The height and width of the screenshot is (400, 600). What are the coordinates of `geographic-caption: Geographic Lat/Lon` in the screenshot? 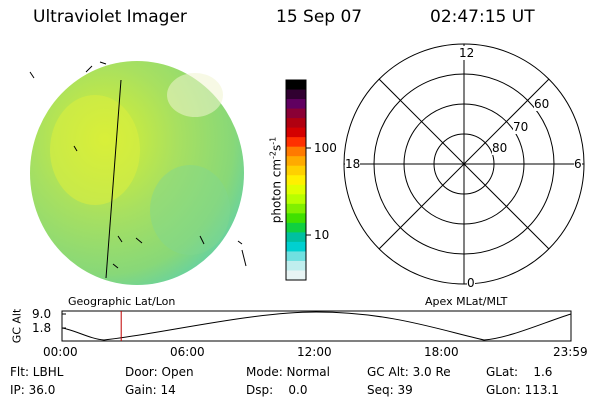 It's located at (122, 301).